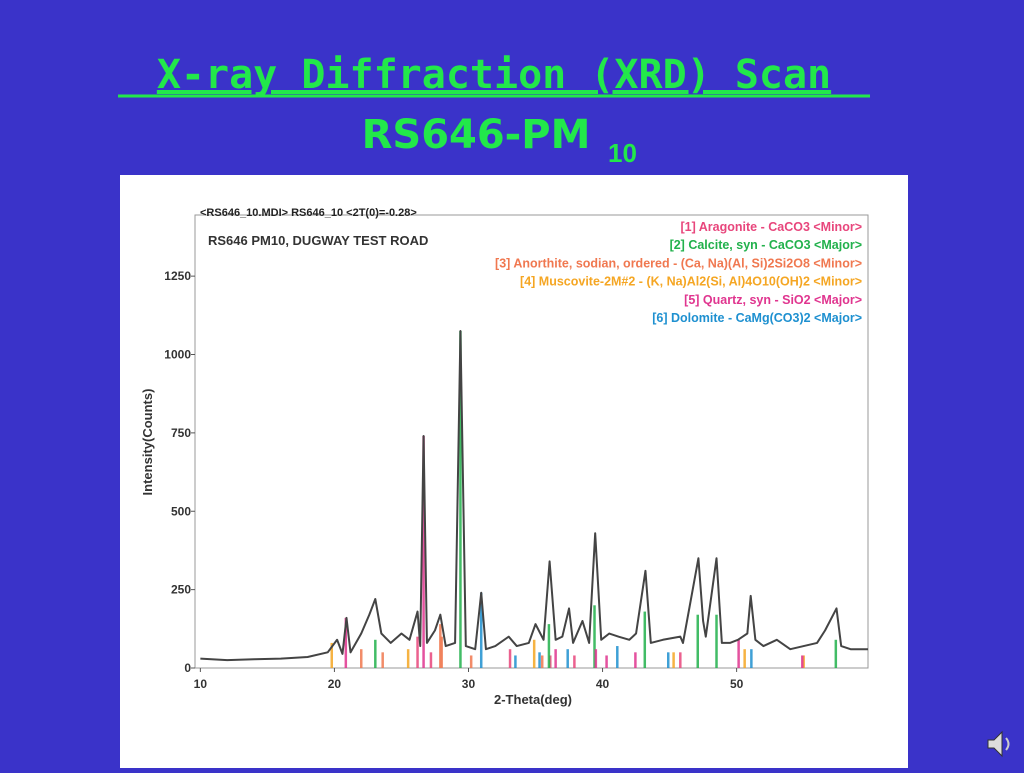  I want to click on x-tick-label: 50, so click(737, 684).